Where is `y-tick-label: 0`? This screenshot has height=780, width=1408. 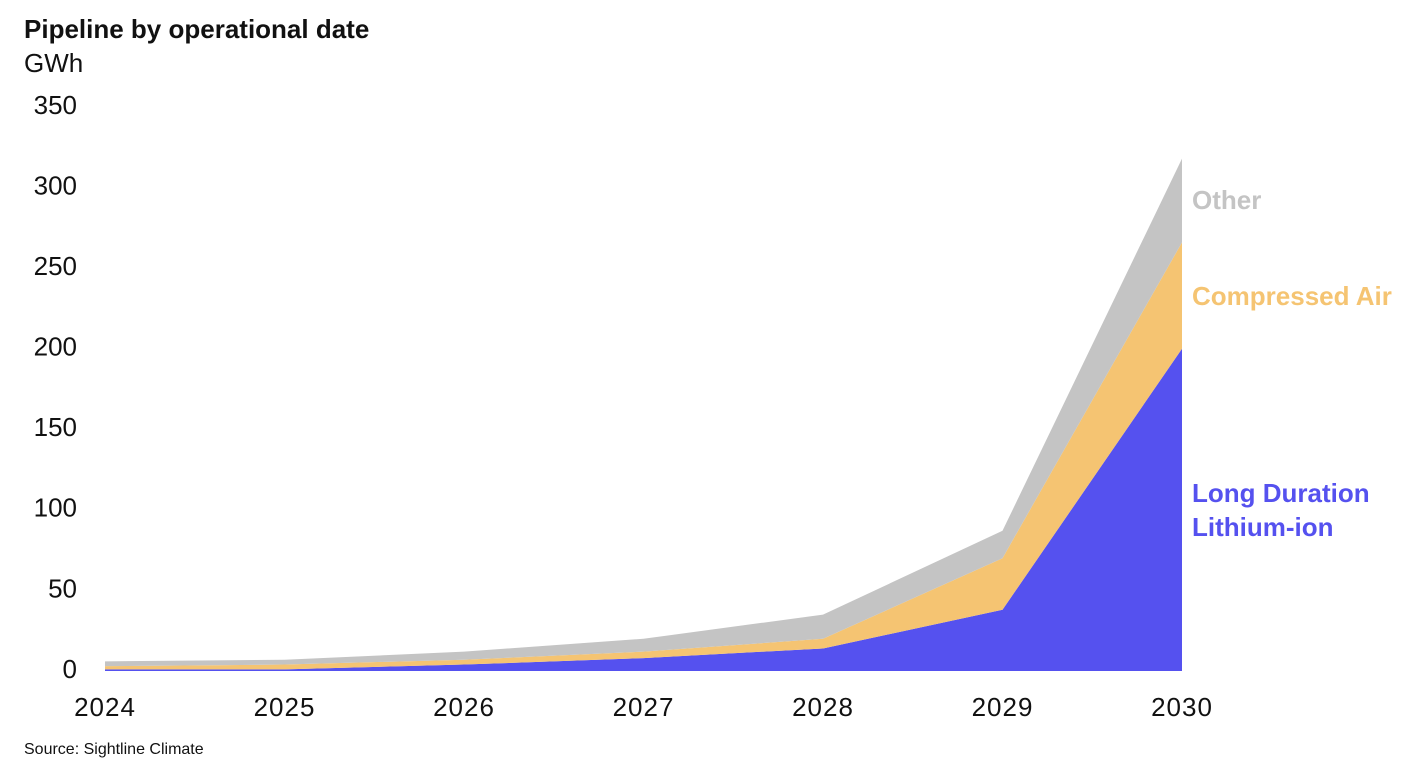
y-tick-label: 0 is located at coordinates (70, 669).